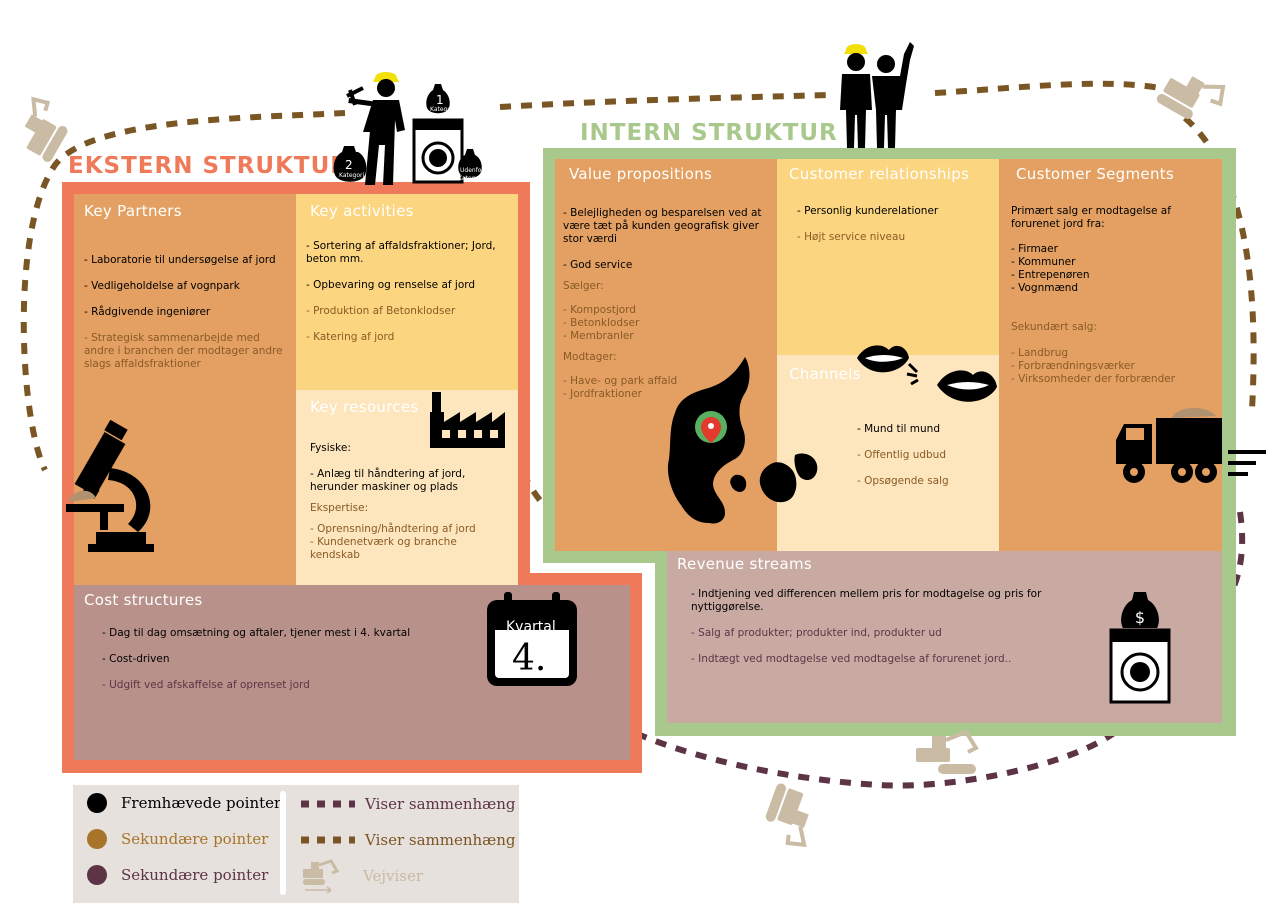 This screenshot has width=1280, height=905. Describe the element at coordinates (97, 839) in the screenshot. I see `legend-secondary-dot` at that location.